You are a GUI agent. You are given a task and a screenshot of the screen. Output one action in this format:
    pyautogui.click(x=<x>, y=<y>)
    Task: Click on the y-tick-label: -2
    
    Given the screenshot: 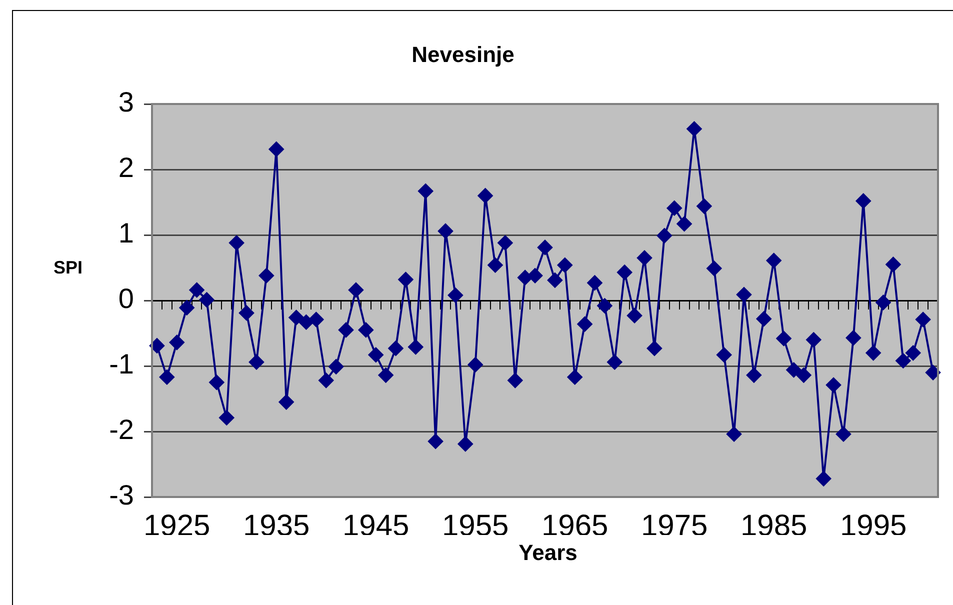 What is the action you would take?
    pyautogui.click(x=121, y=430)
    